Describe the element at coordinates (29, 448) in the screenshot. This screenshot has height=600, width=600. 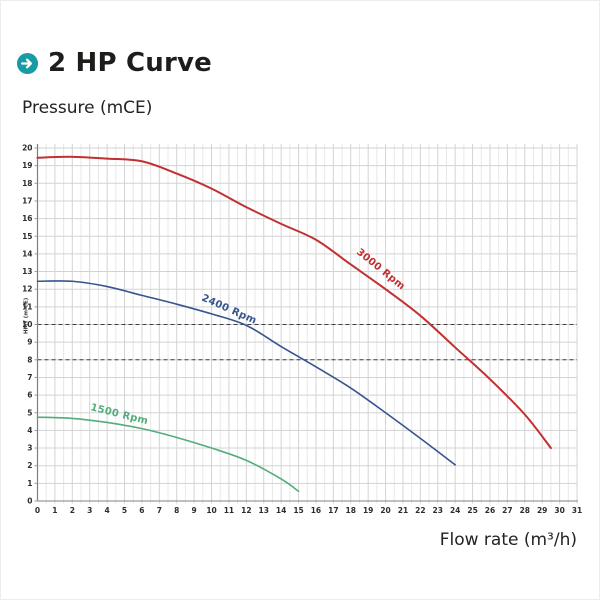
I see `y-tick-label: 3` at that location.